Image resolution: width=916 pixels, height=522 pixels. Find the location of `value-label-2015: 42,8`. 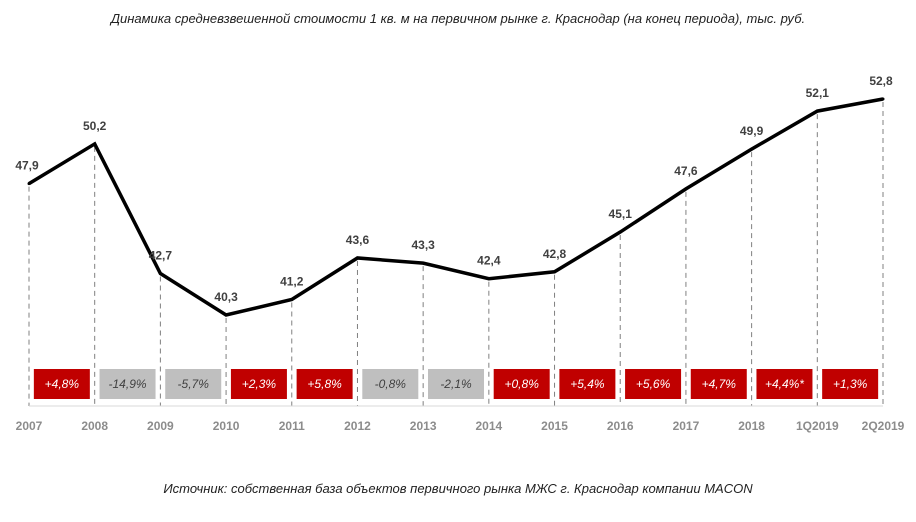

value-label-2015: 42,8 is located at coordinates (555, 254).